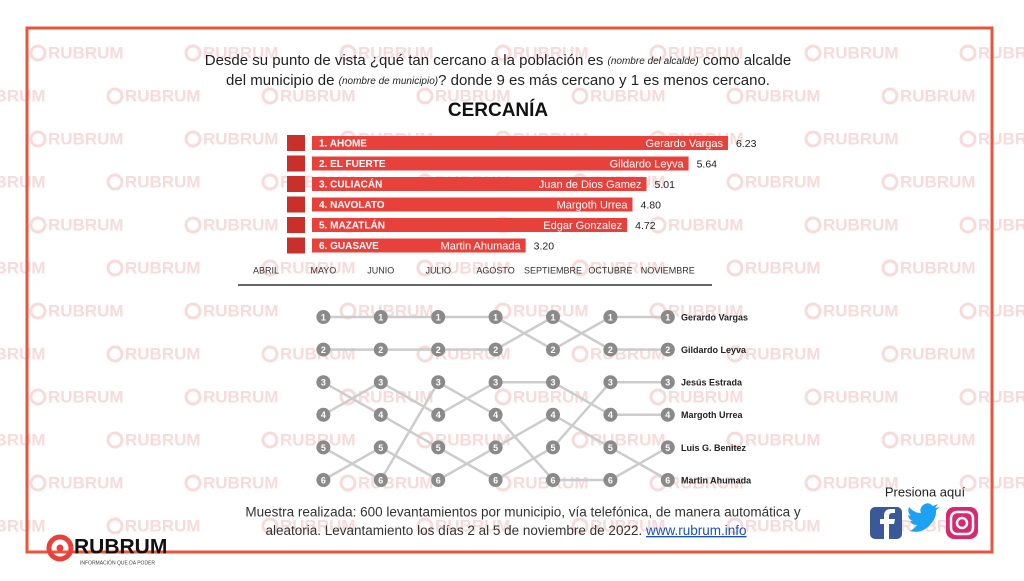  I want to click on month-label: JULIO, so click(438, 270).